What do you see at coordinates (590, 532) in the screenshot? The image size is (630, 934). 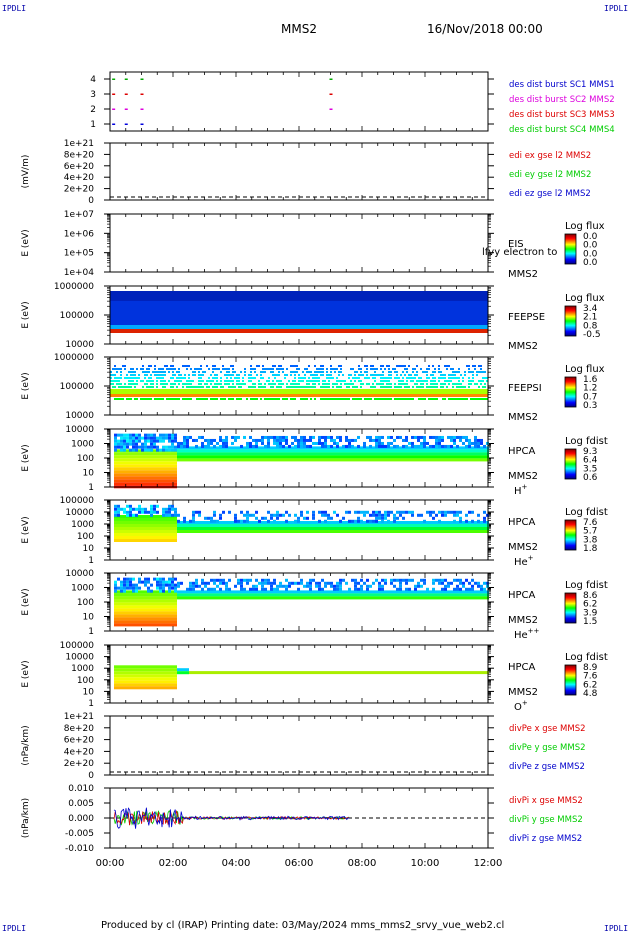 I see `colorbar-tick-label: 5.7` at bounding box center [590, 532].